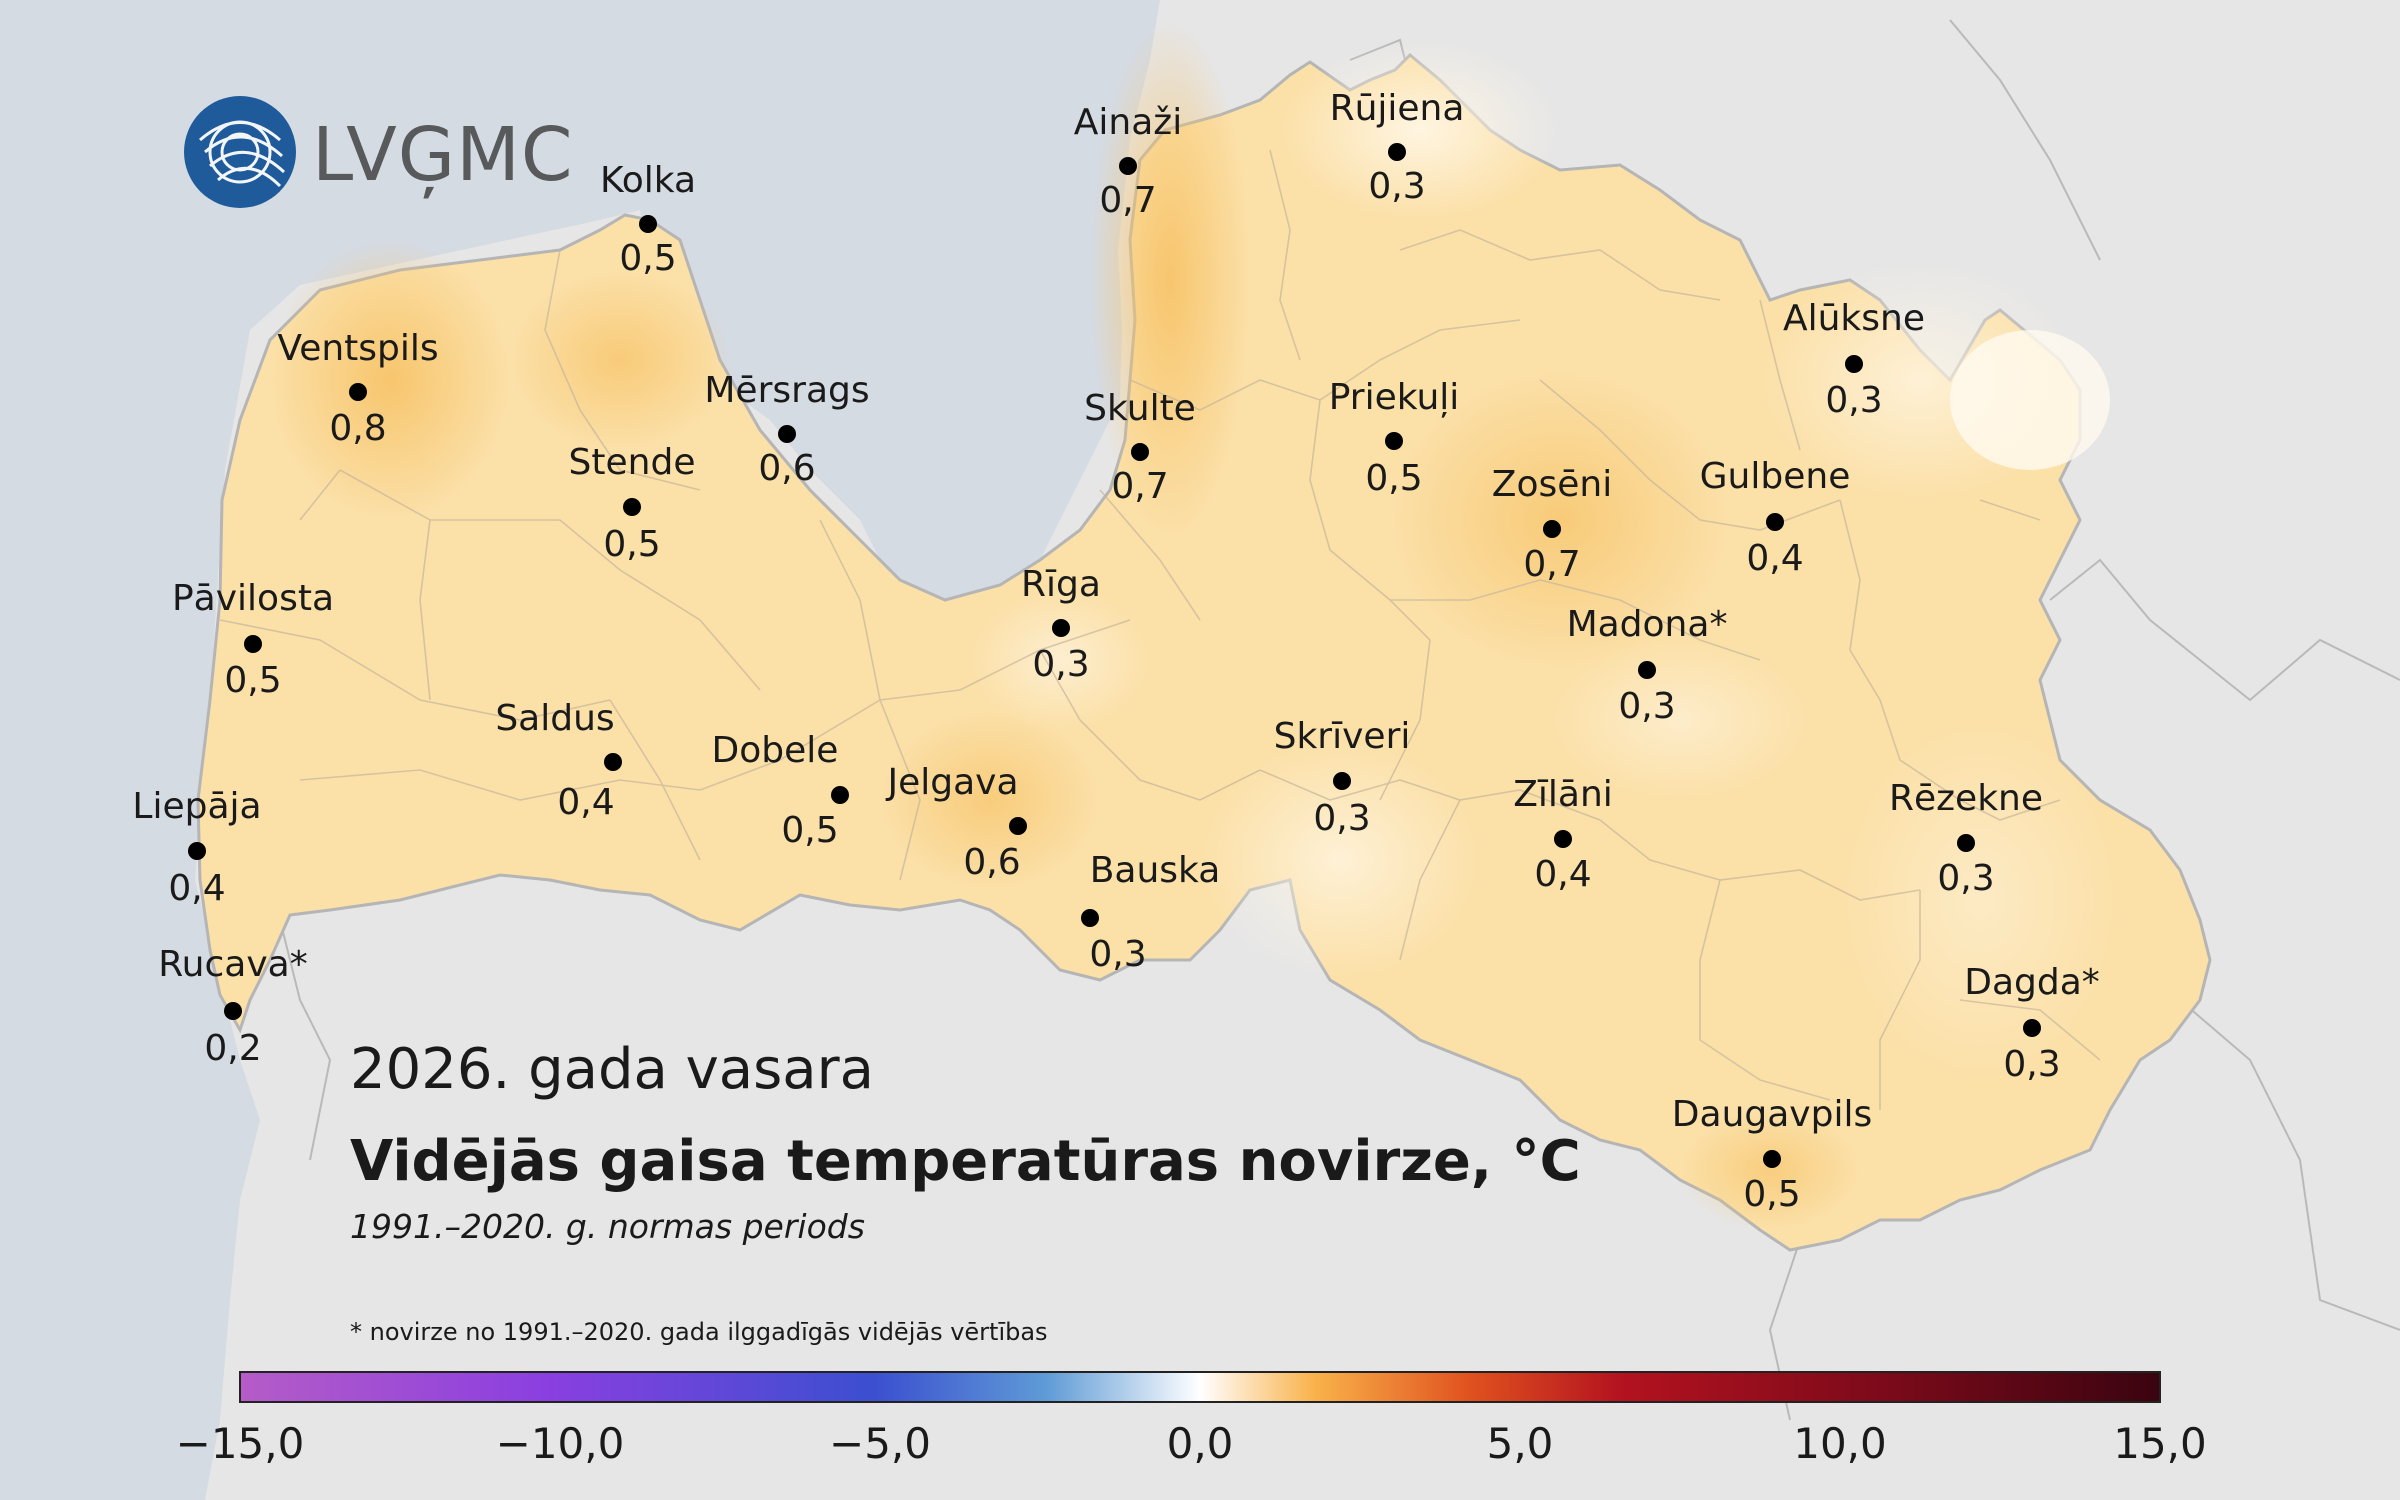 This screenshot has width=2400, height=1500. I want to click on station-zosēni: Zosēni 0,7, so click(1552, 524).